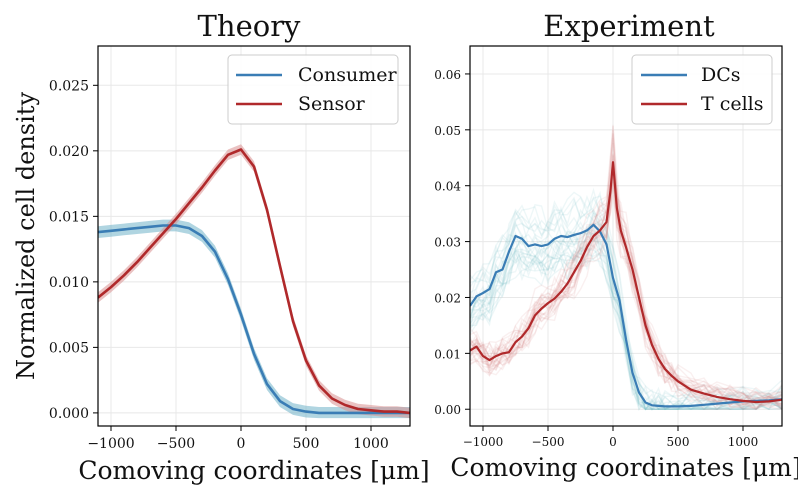 This screenshot has width=798, height=500. I want to click on legend-dcs-label: DCs, so click(721, 75).